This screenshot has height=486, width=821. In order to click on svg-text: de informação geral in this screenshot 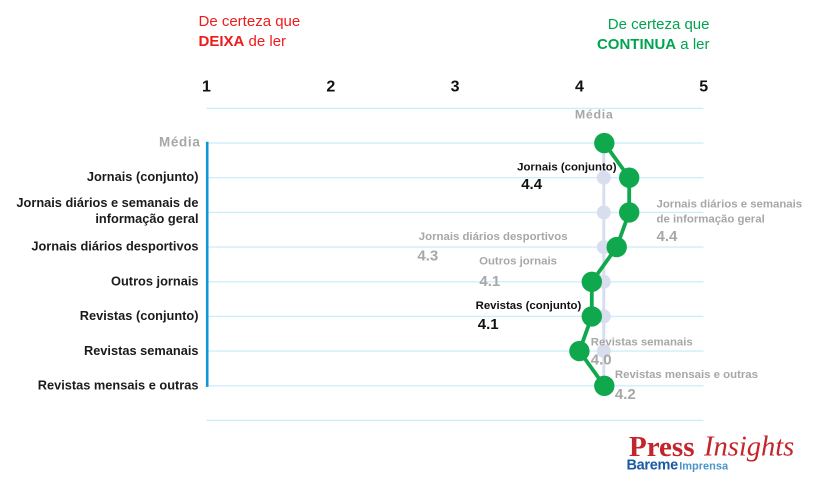, I will do `click(711, 220)`.